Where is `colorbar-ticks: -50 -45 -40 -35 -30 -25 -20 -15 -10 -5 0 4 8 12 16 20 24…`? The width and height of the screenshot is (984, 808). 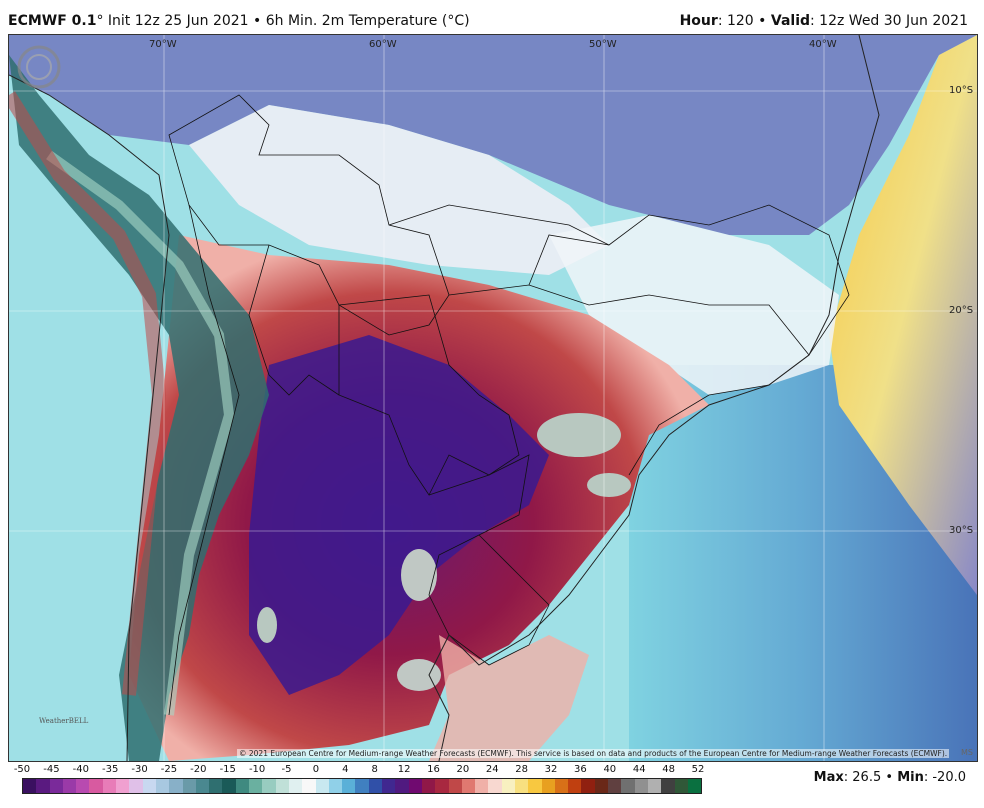
colorbar-ticks: -50 -45 -40 -35 -30 -25 -20 -15 -10 -5 0 4 8 12 16 20 24… is located at coordinates (492, 770).